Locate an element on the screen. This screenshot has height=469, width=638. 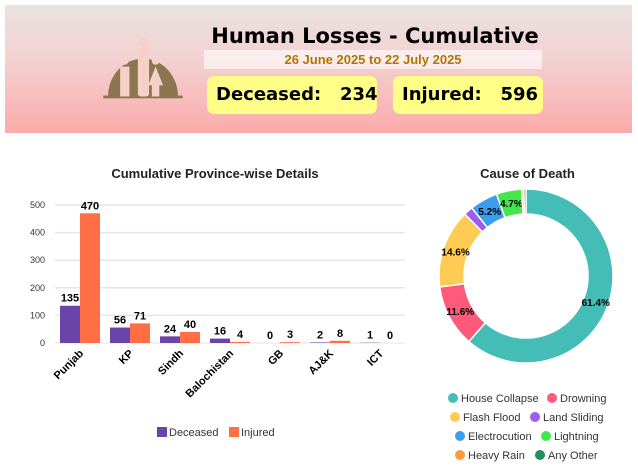
data-label: 4 is located at coordinates (240, 335).